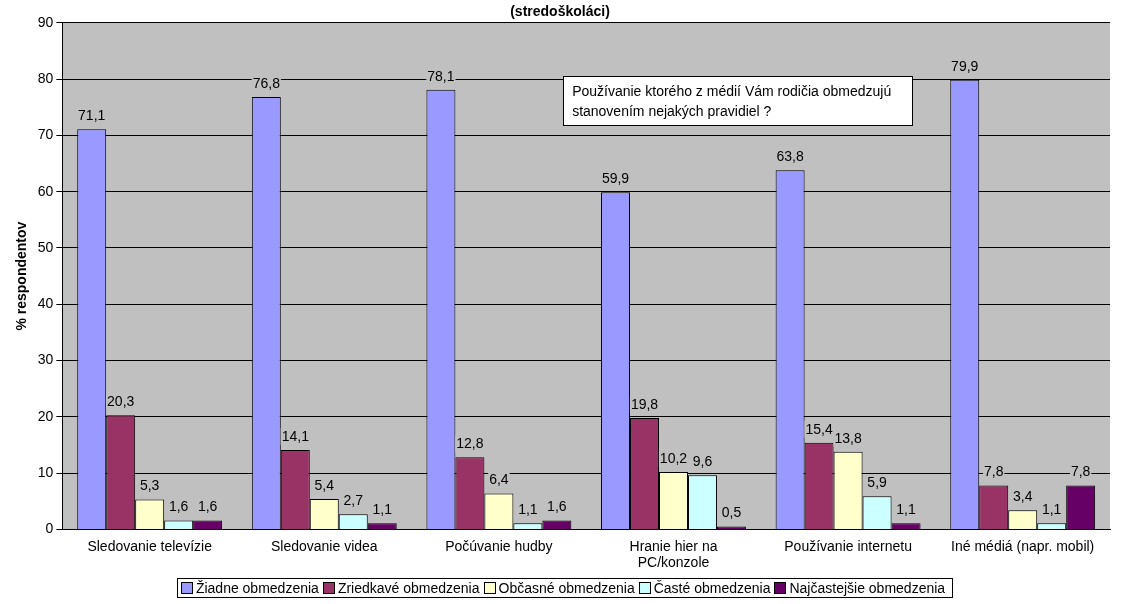 This screenshot has width=1130, height=604. What do you see at coordinates (1023, 545) in the screenshot?
I see `x-tick-label: Iné médiá (napr. mobil)` at bounding box center [1023, 545].